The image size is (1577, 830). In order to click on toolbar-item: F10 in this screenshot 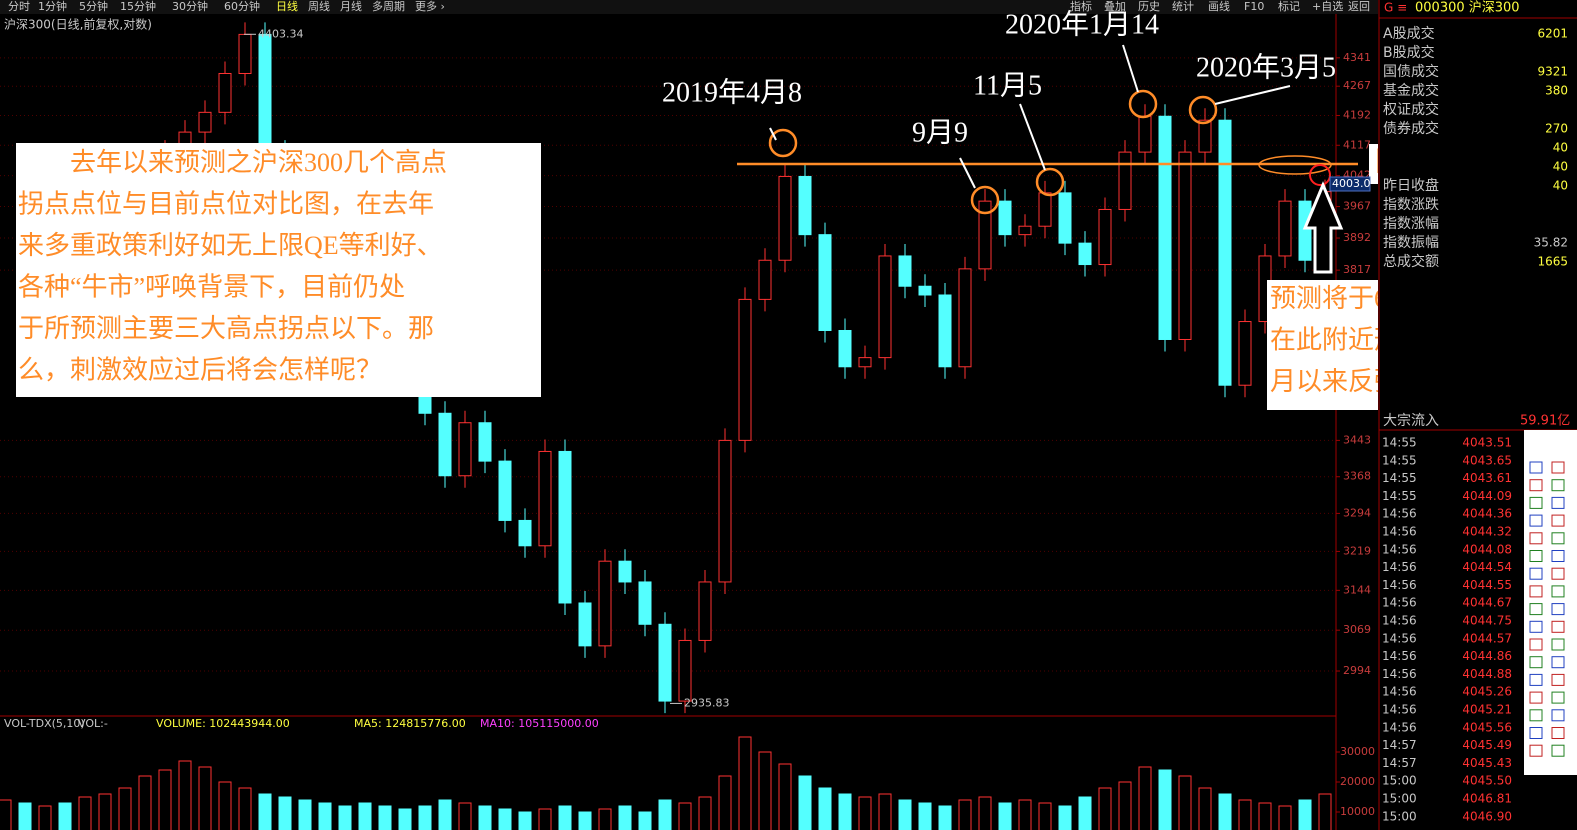, I will do `click(1254, 6)`.